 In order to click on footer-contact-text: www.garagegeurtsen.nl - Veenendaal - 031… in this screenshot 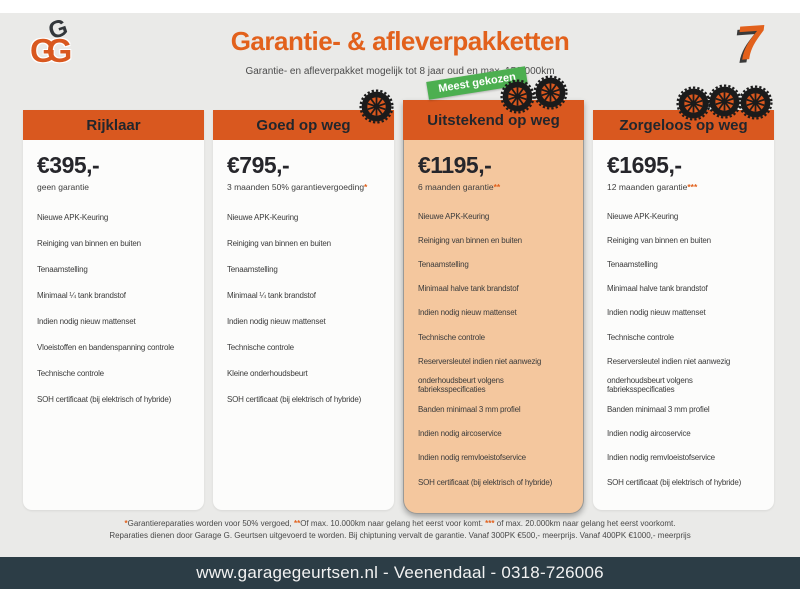, I will do `click(400, 572)`.